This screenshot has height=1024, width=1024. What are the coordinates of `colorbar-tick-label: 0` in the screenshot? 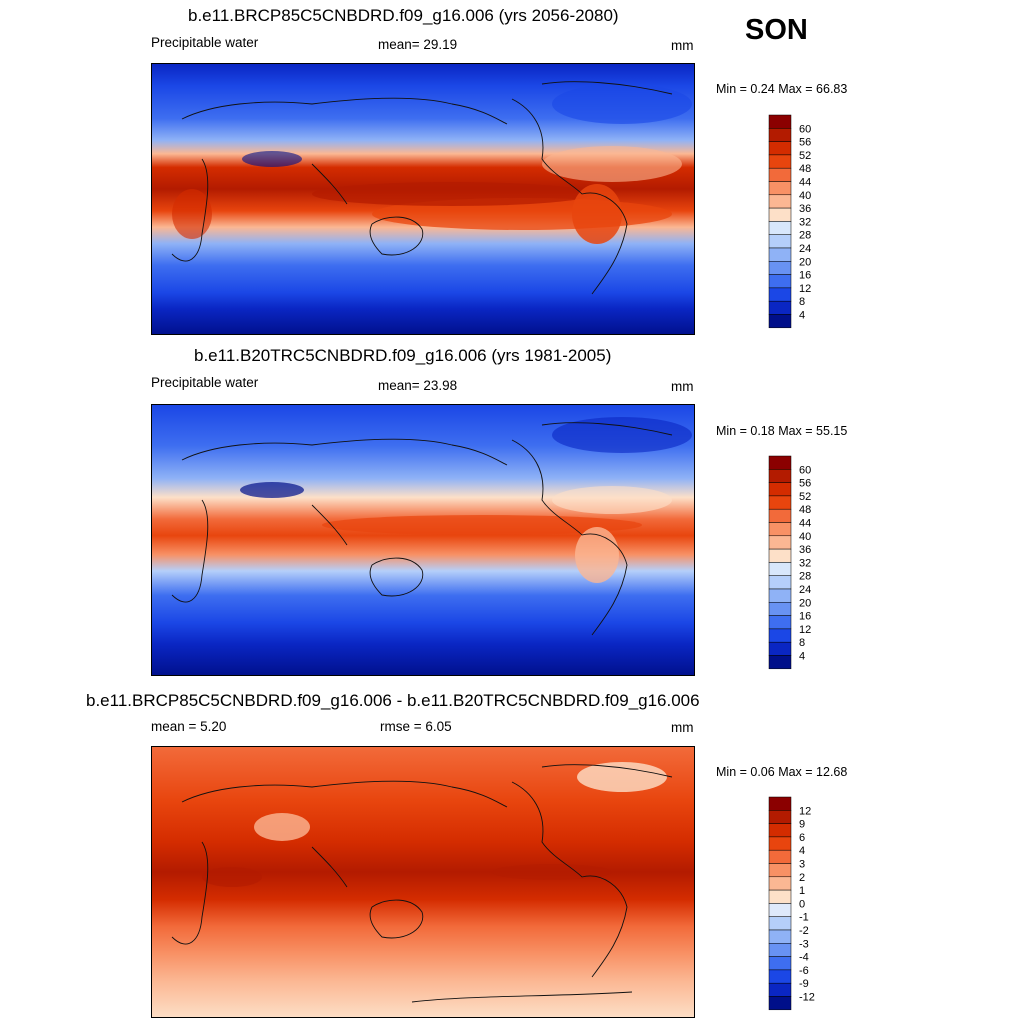 It's located at (802, 904).